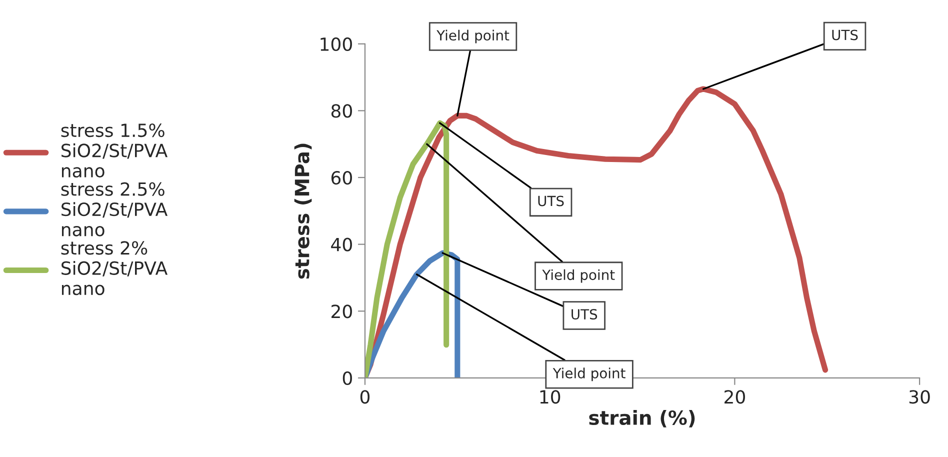  I want to click on x-tick-label: 10, so click(550, 397).